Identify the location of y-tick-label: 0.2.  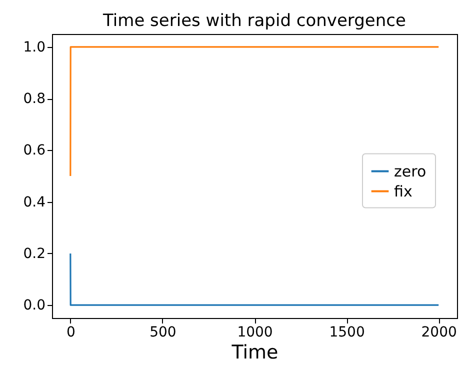
(34, 254).